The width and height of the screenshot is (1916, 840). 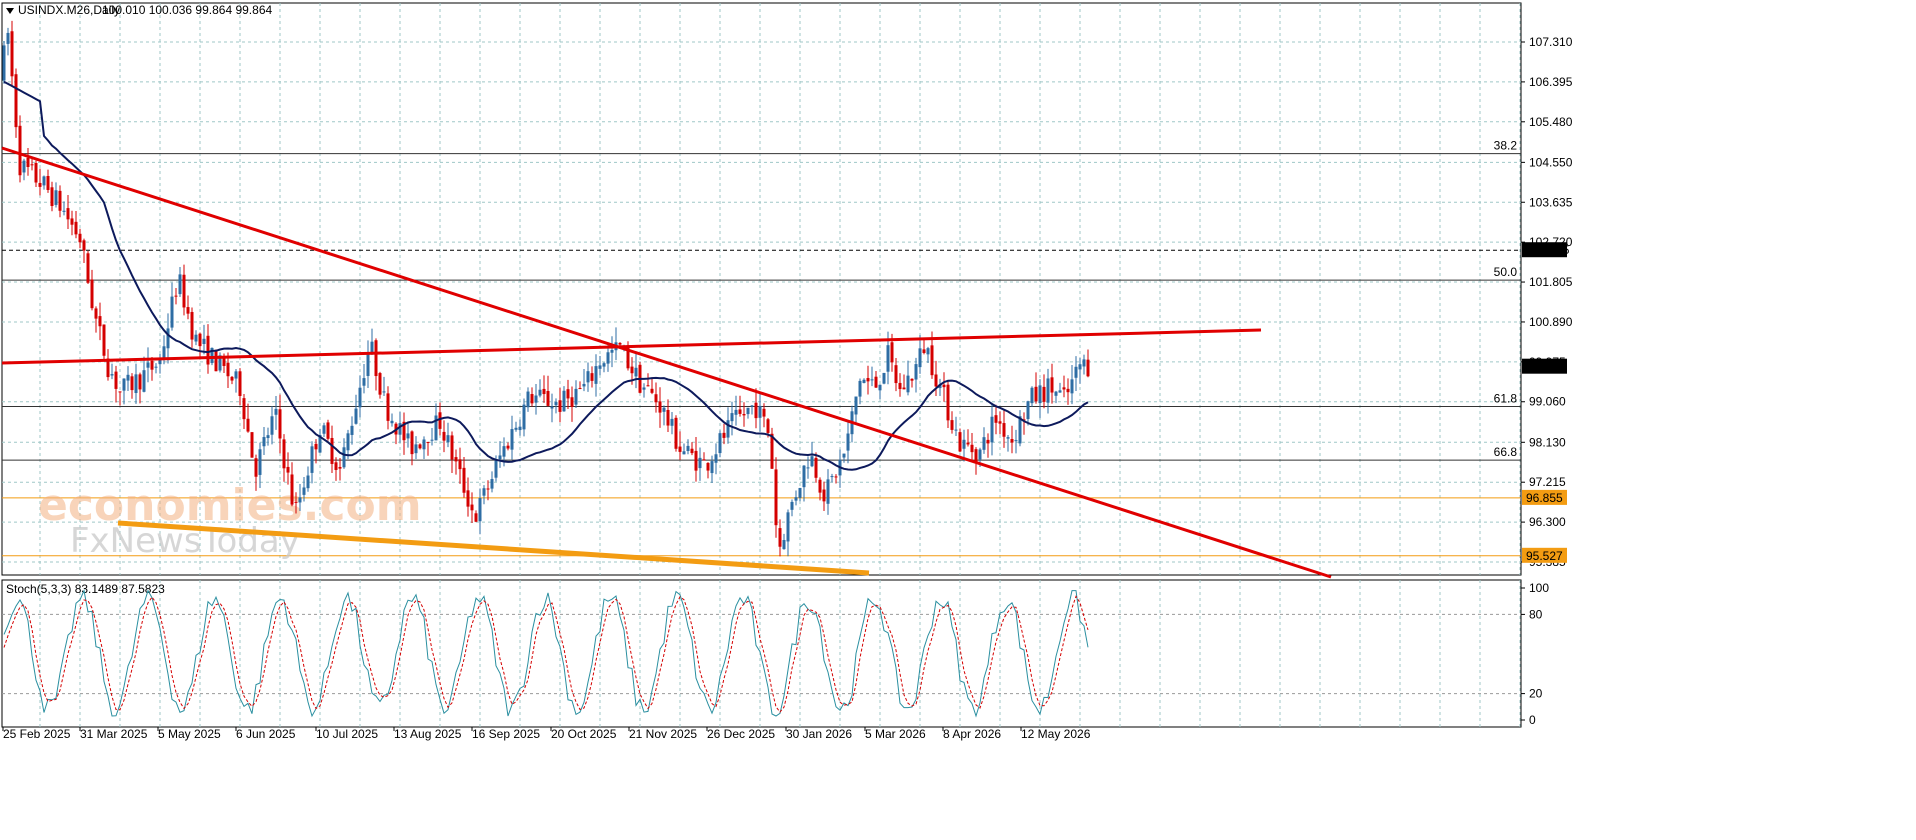 I want to click on dropdown-triangle-icon, so click(x=10, y=11).